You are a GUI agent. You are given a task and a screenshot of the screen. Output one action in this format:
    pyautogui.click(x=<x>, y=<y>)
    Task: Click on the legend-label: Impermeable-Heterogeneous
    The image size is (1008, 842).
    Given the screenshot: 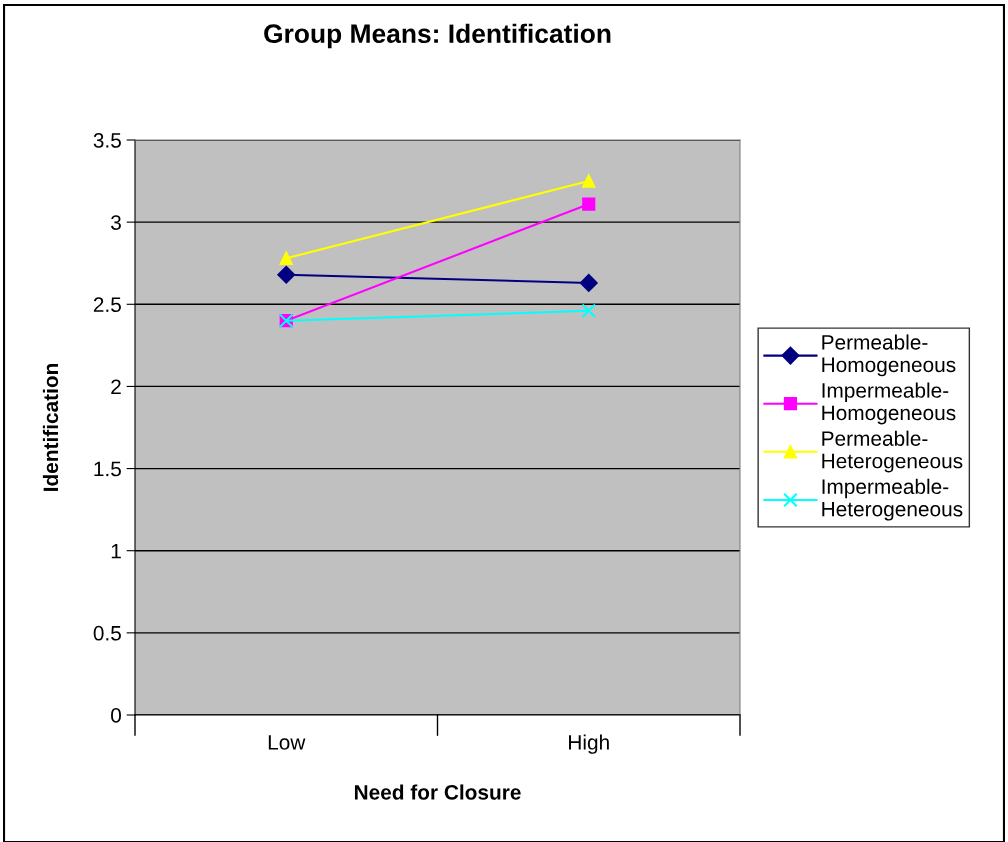 What is the action you would take?
    pyautogui.click(x=892, y=499)
    